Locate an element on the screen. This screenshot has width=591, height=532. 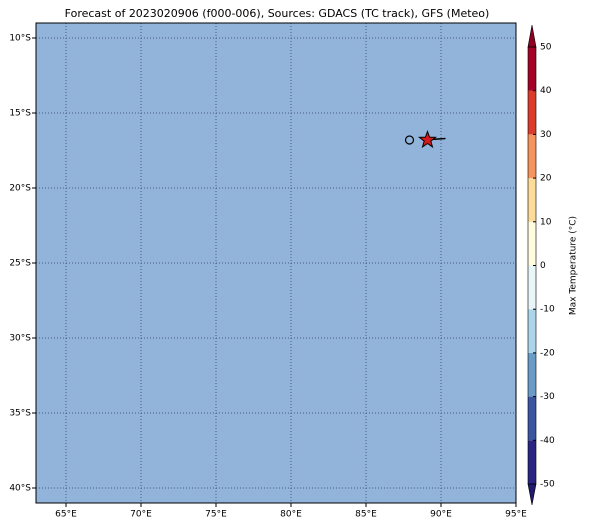
colorbar-tick-label: -20 is located at coordinates (547, 353).